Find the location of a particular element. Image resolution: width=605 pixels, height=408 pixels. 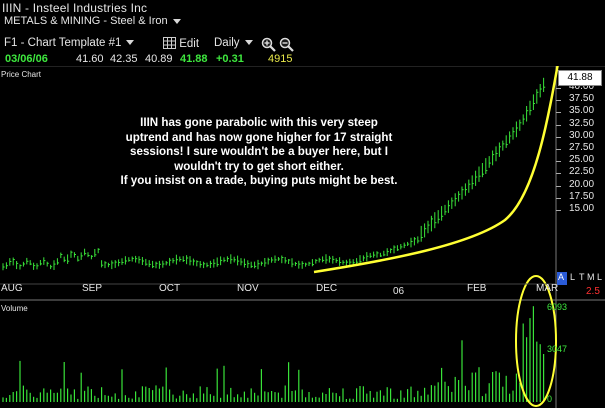

zoom-in-button is located at coordinates (268, 47).